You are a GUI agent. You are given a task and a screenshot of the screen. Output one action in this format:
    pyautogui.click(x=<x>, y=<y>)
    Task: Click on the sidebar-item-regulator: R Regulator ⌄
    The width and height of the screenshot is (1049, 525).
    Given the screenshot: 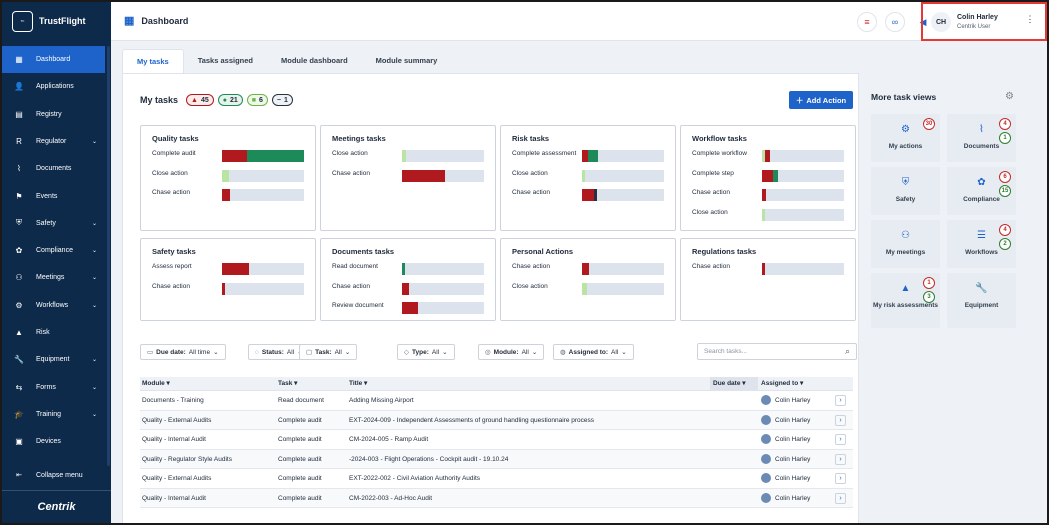 What is the action you would take?
    pyautogui.click(x=56, y=141)
    